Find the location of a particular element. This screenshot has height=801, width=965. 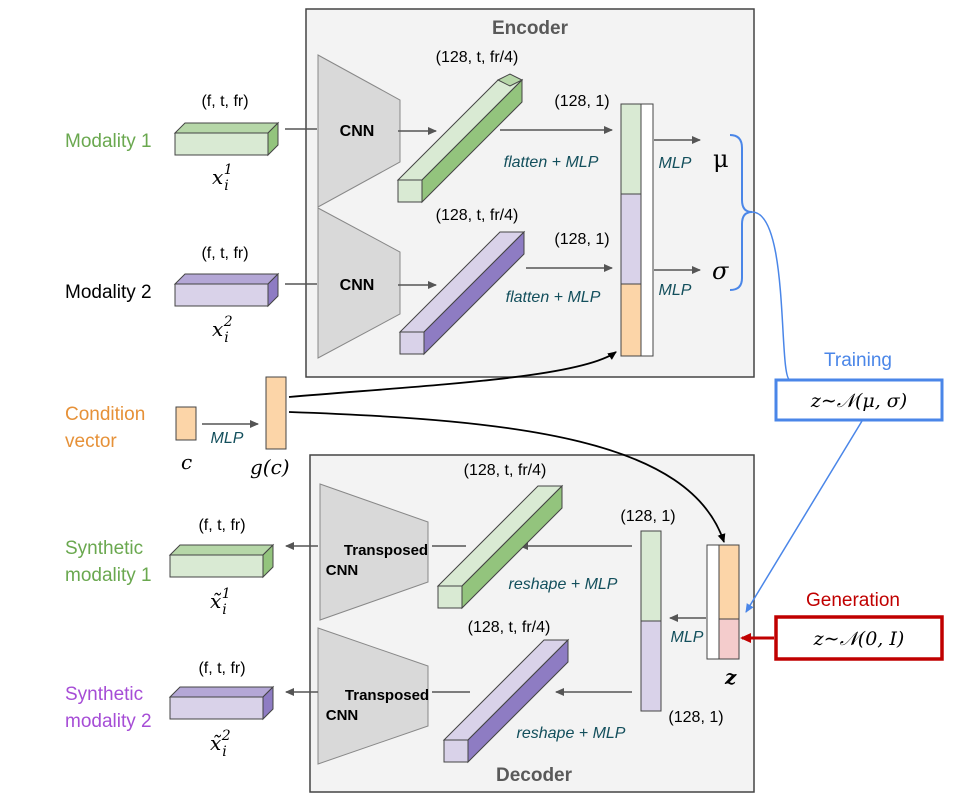

training-box: Training z∼𝒩(μ, σ) is located at coordinates (859, 386).